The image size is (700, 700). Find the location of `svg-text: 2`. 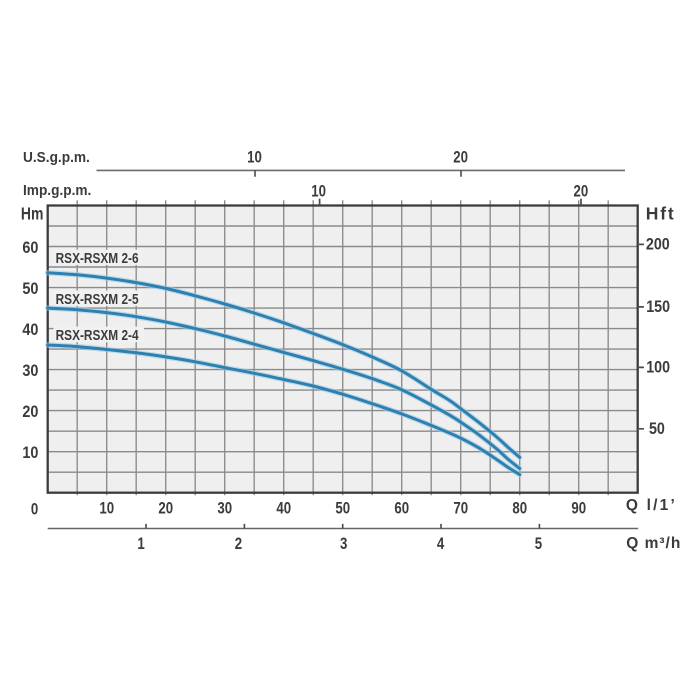

svg-text: 2 is located at coordinates (238, 544).